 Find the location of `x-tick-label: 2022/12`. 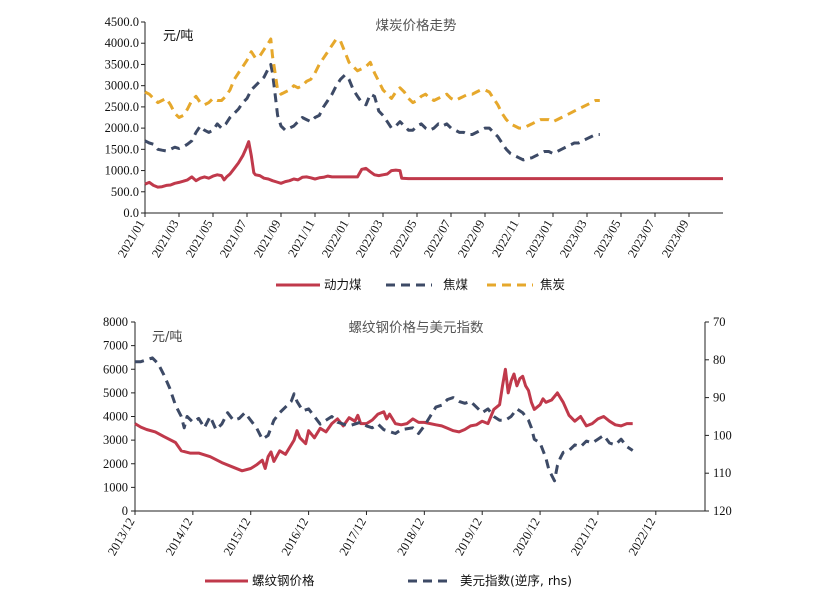

x-tick-label: 2022/12 is located at coordinates (642, 537).